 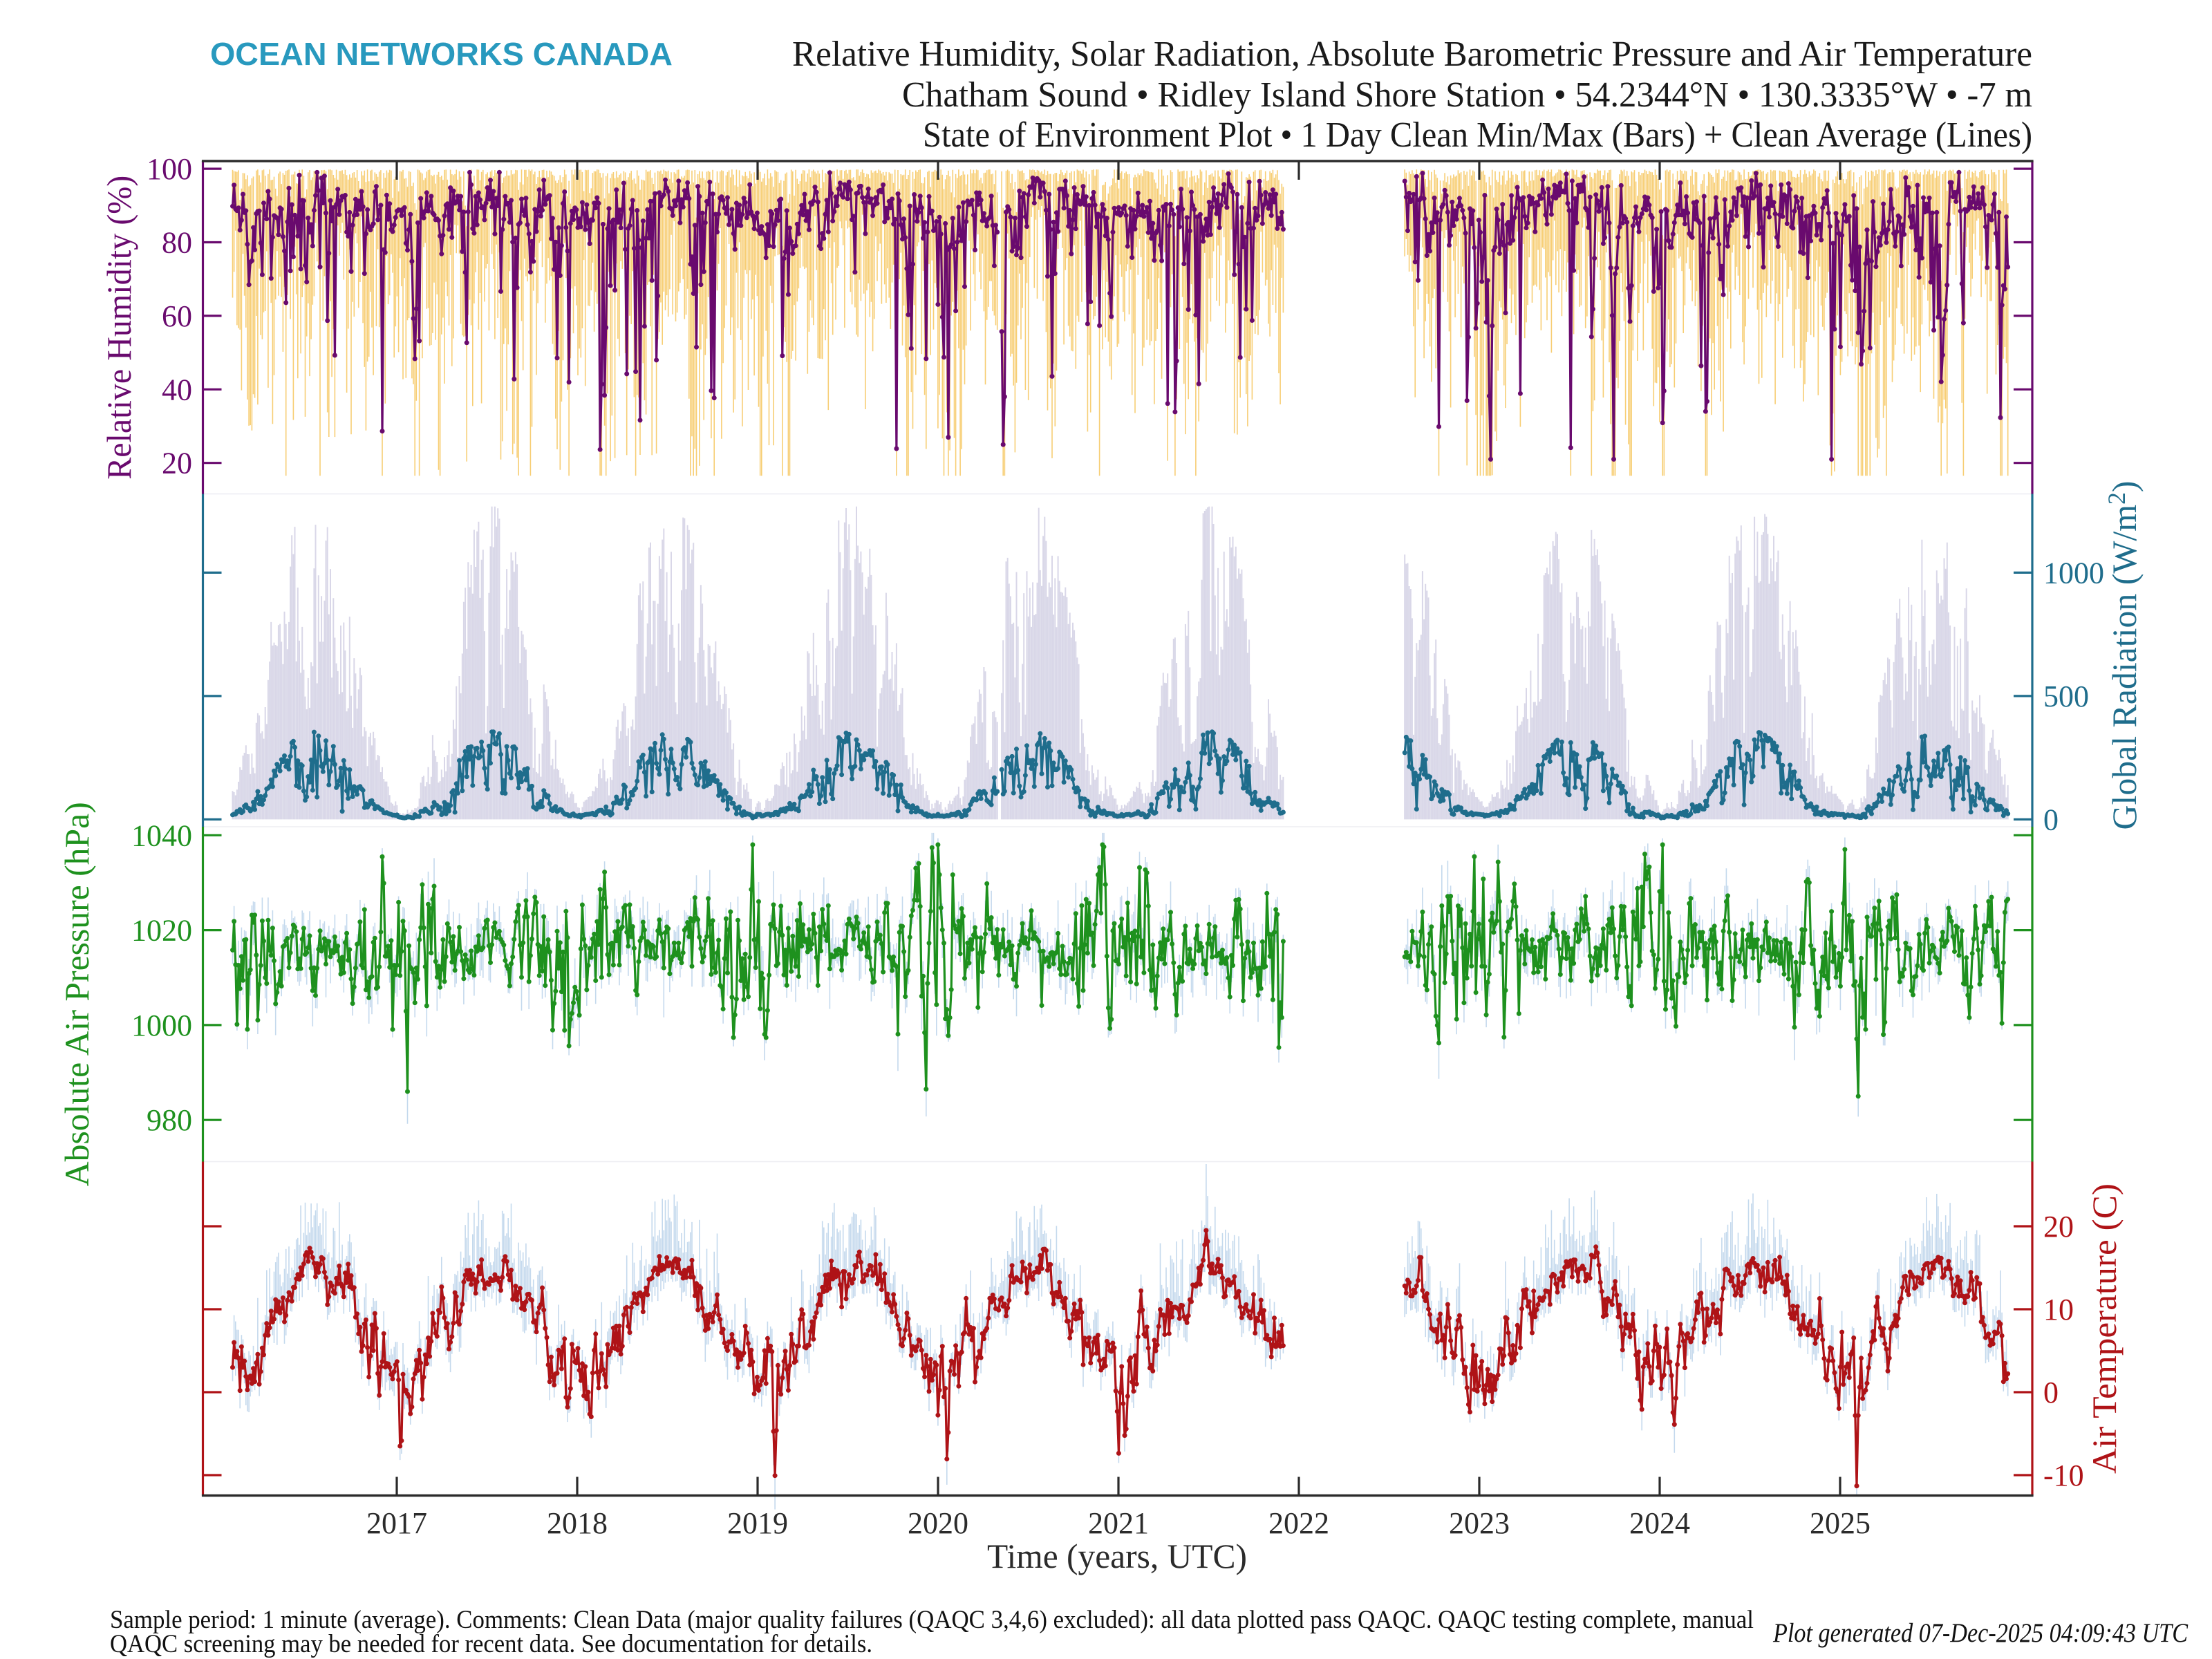 What do you see at coordinates (169, 1120) in the screenshot?
I see `svg-text: 980` at bounding box center [169, 1120].